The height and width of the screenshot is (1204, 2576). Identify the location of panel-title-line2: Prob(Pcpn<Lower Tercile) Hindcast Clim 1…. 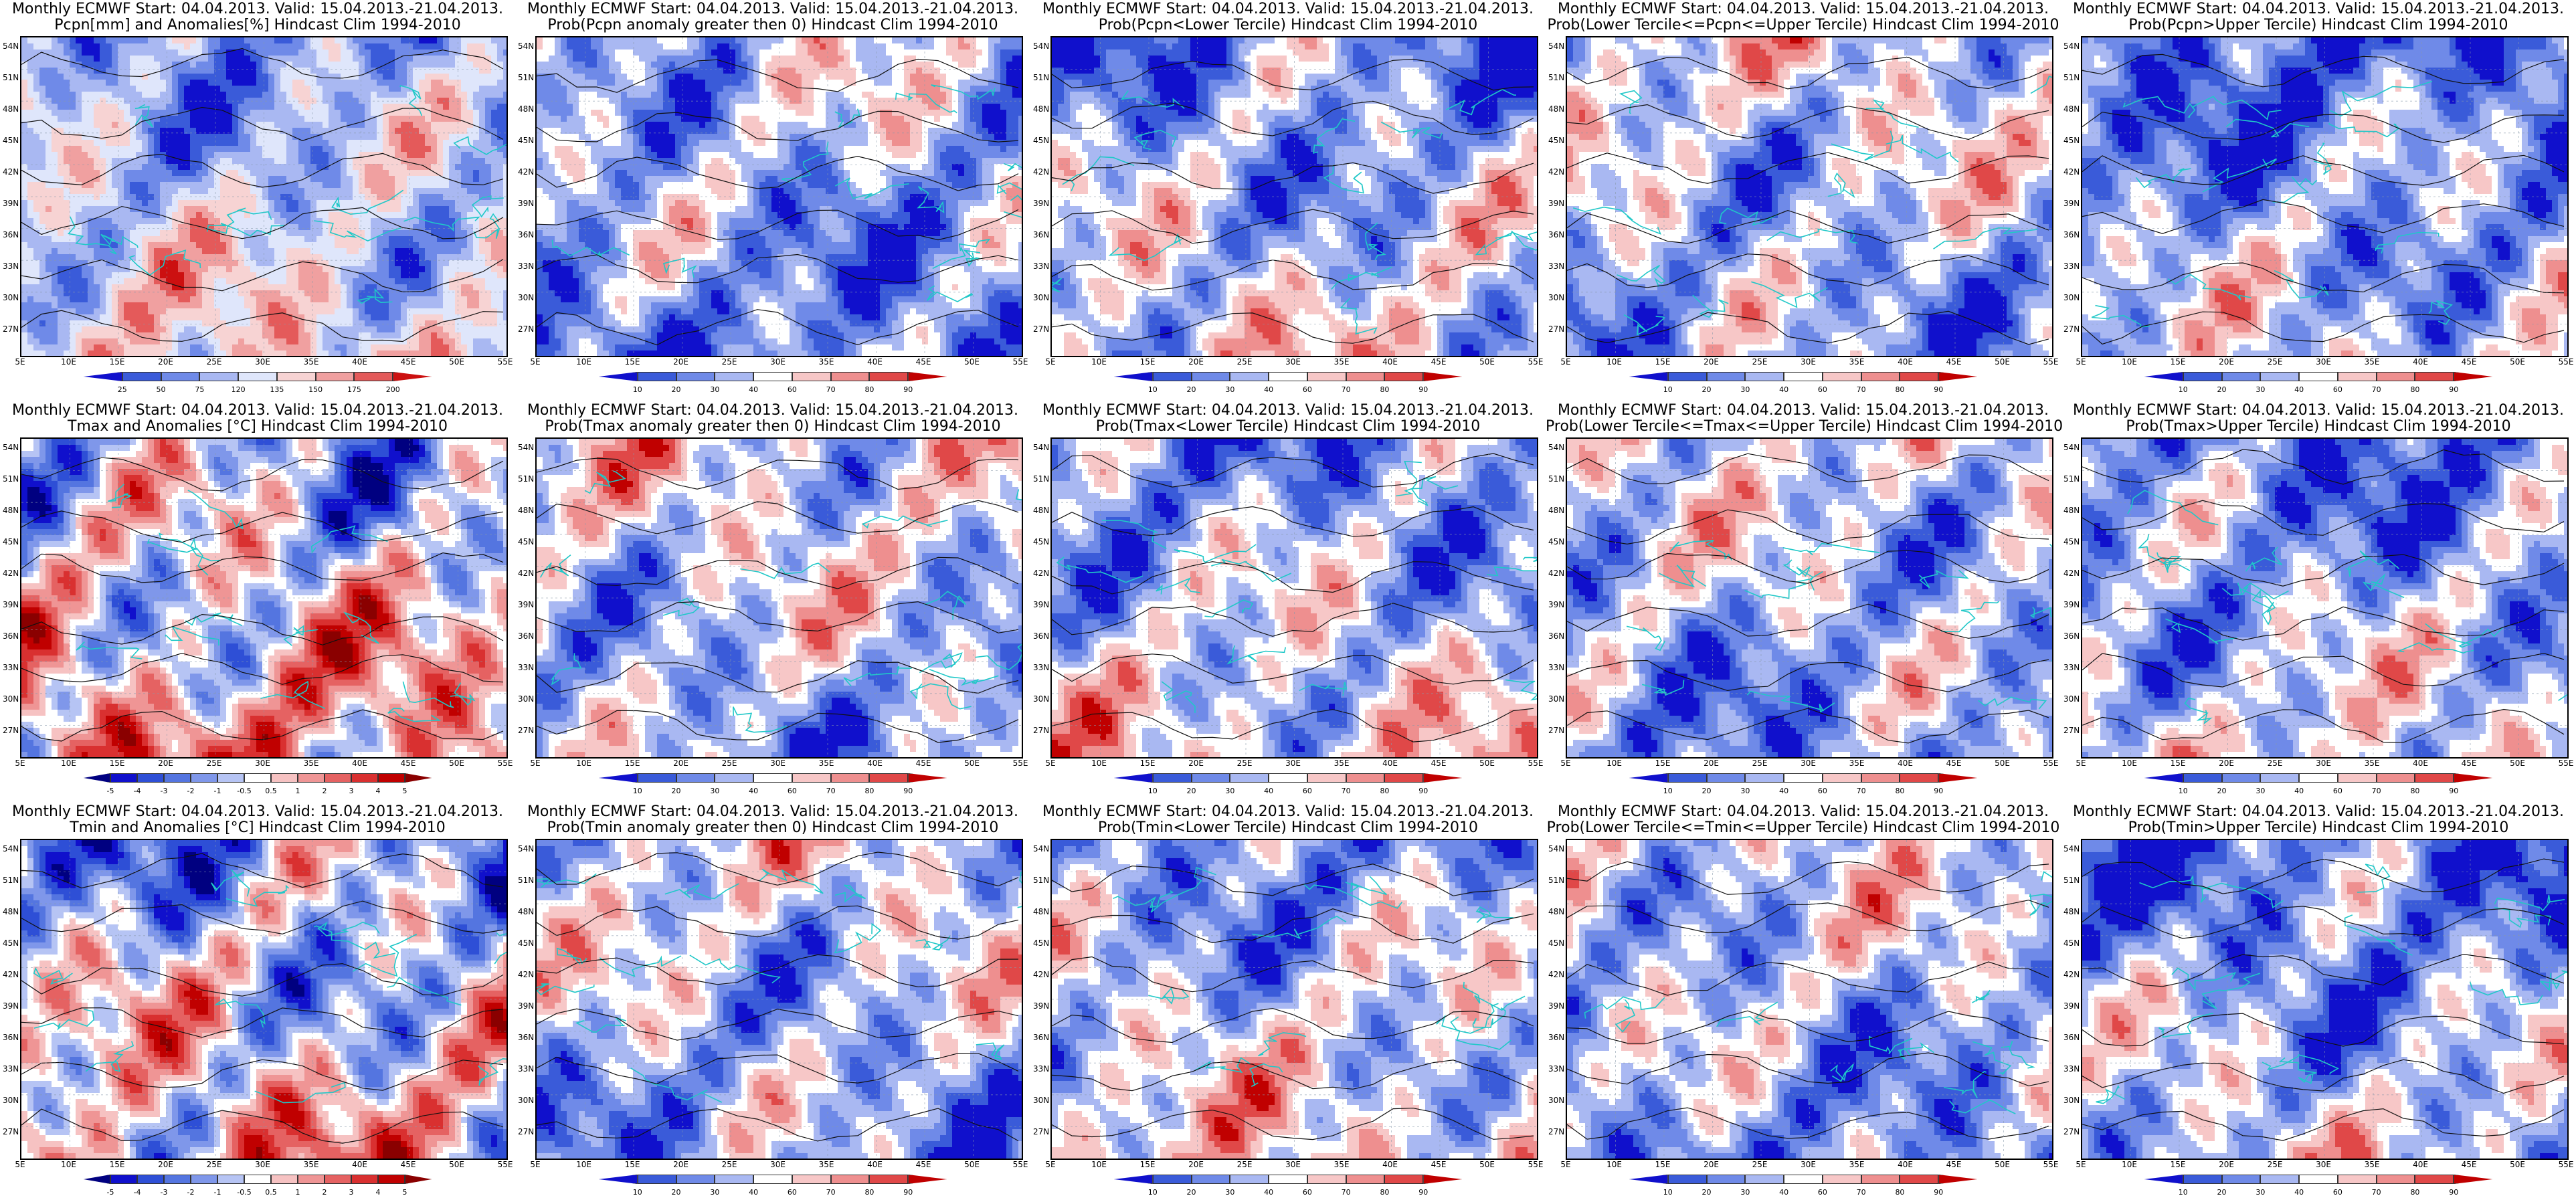
(1288, 25).